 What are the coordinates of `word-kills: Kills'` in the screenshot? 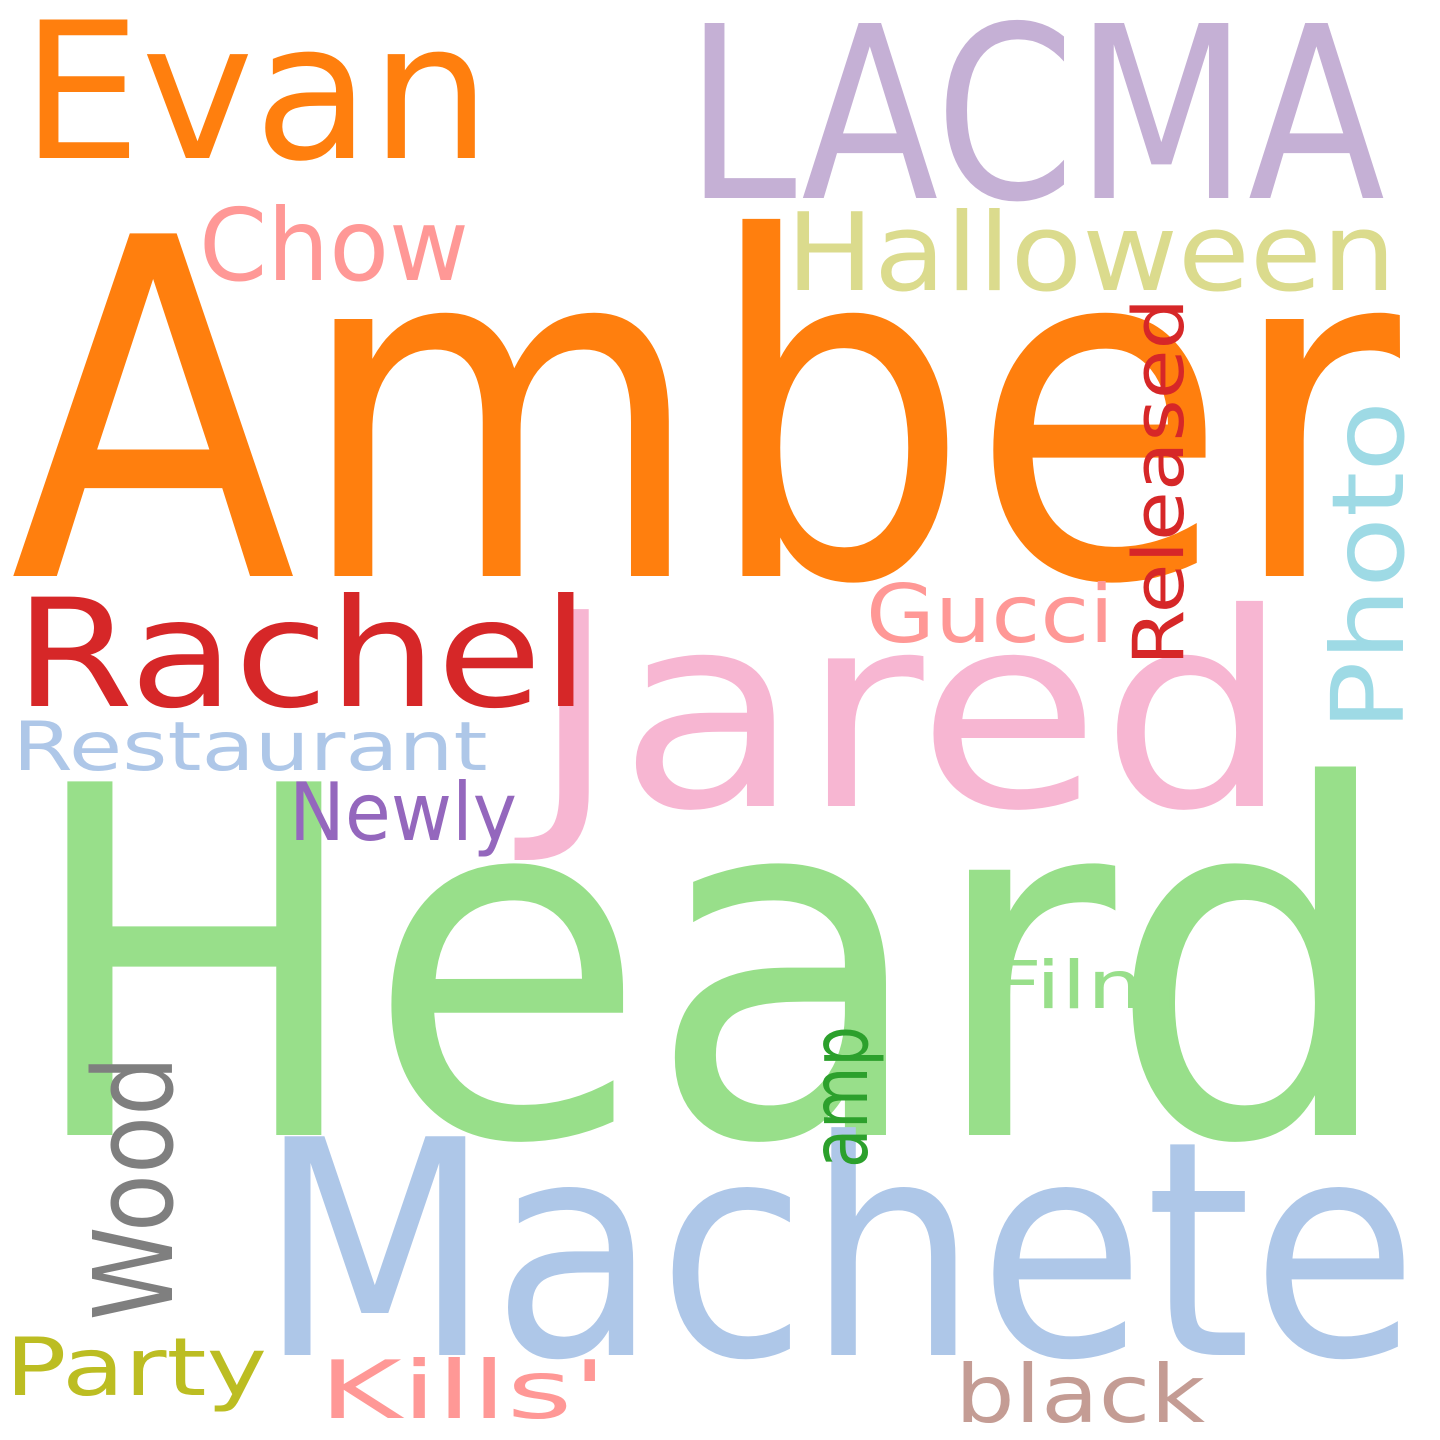 It's located at (463, 1390).